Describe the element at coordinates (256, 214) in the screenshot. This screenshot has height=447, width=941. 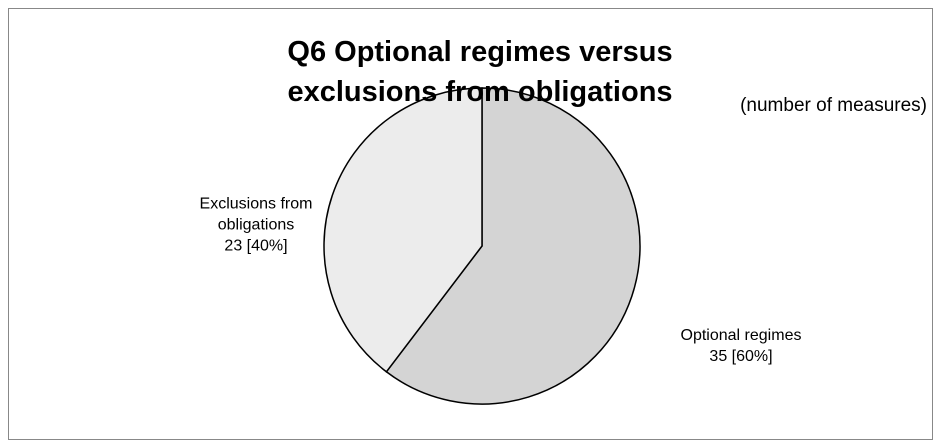
I see `category-label: Exclusions from obligations` at that location.